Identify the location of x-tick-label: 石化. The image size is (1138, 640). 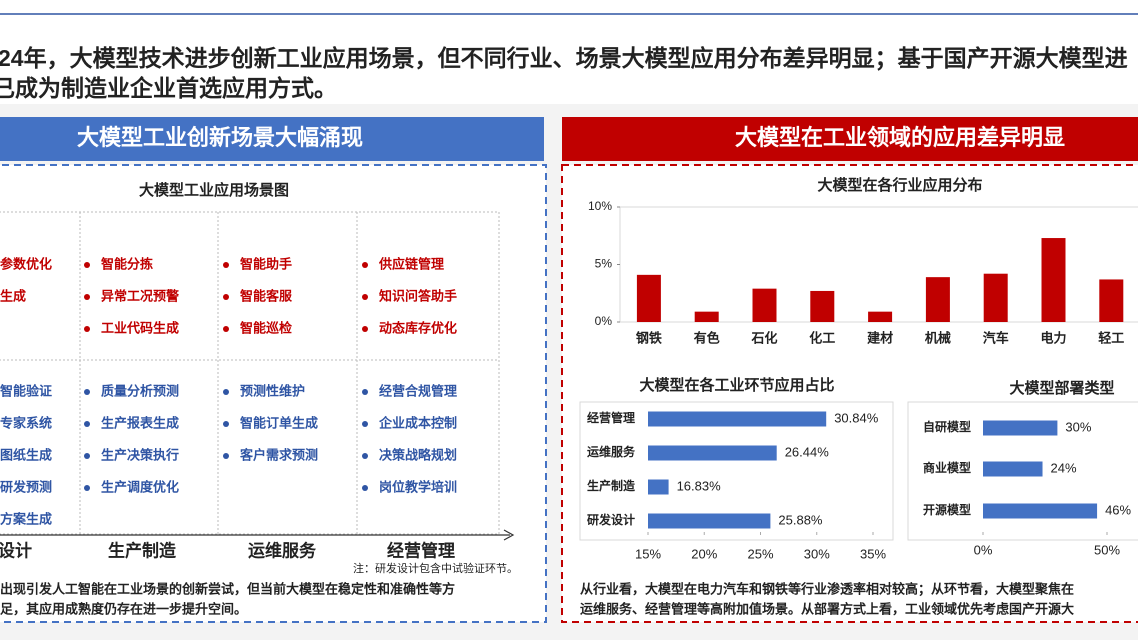
(763, 337).